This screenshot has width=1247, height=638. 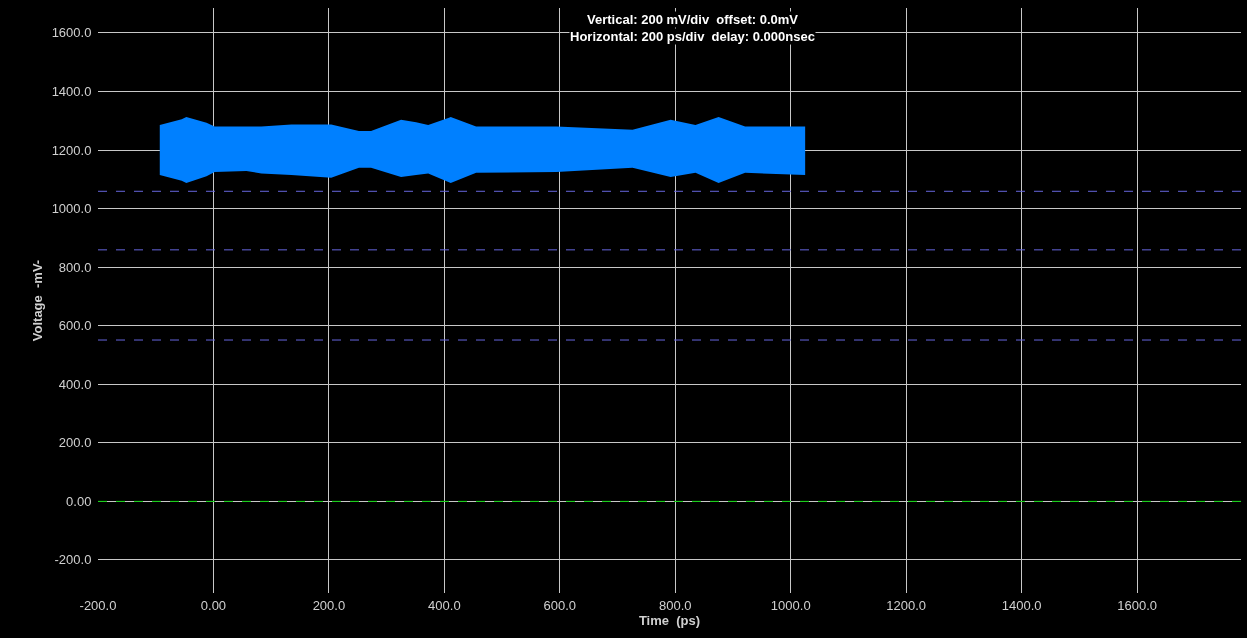 What do you see at coordinates (1137, 605) in the screenshot?
I see `x-tick-label: 1600.0` at bounding box center [1137, 605].